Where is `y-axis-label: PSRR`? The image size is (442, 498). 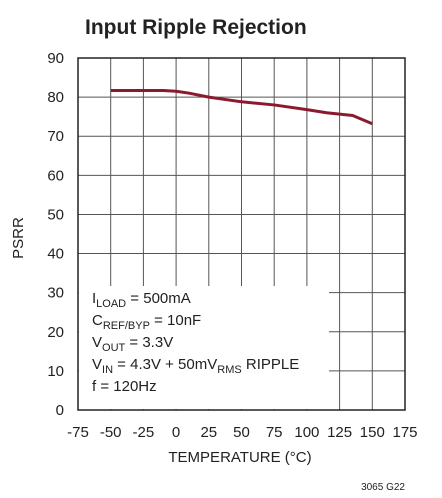 y-axis-label: PSRR is located at coordinates (18, 238).